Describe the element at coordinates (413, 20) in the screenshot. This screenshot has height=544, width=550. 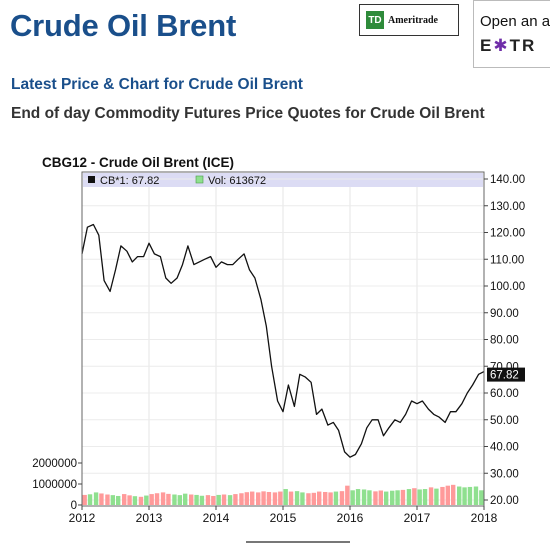
I see `td-ad-text: Ameritrade` at that location.